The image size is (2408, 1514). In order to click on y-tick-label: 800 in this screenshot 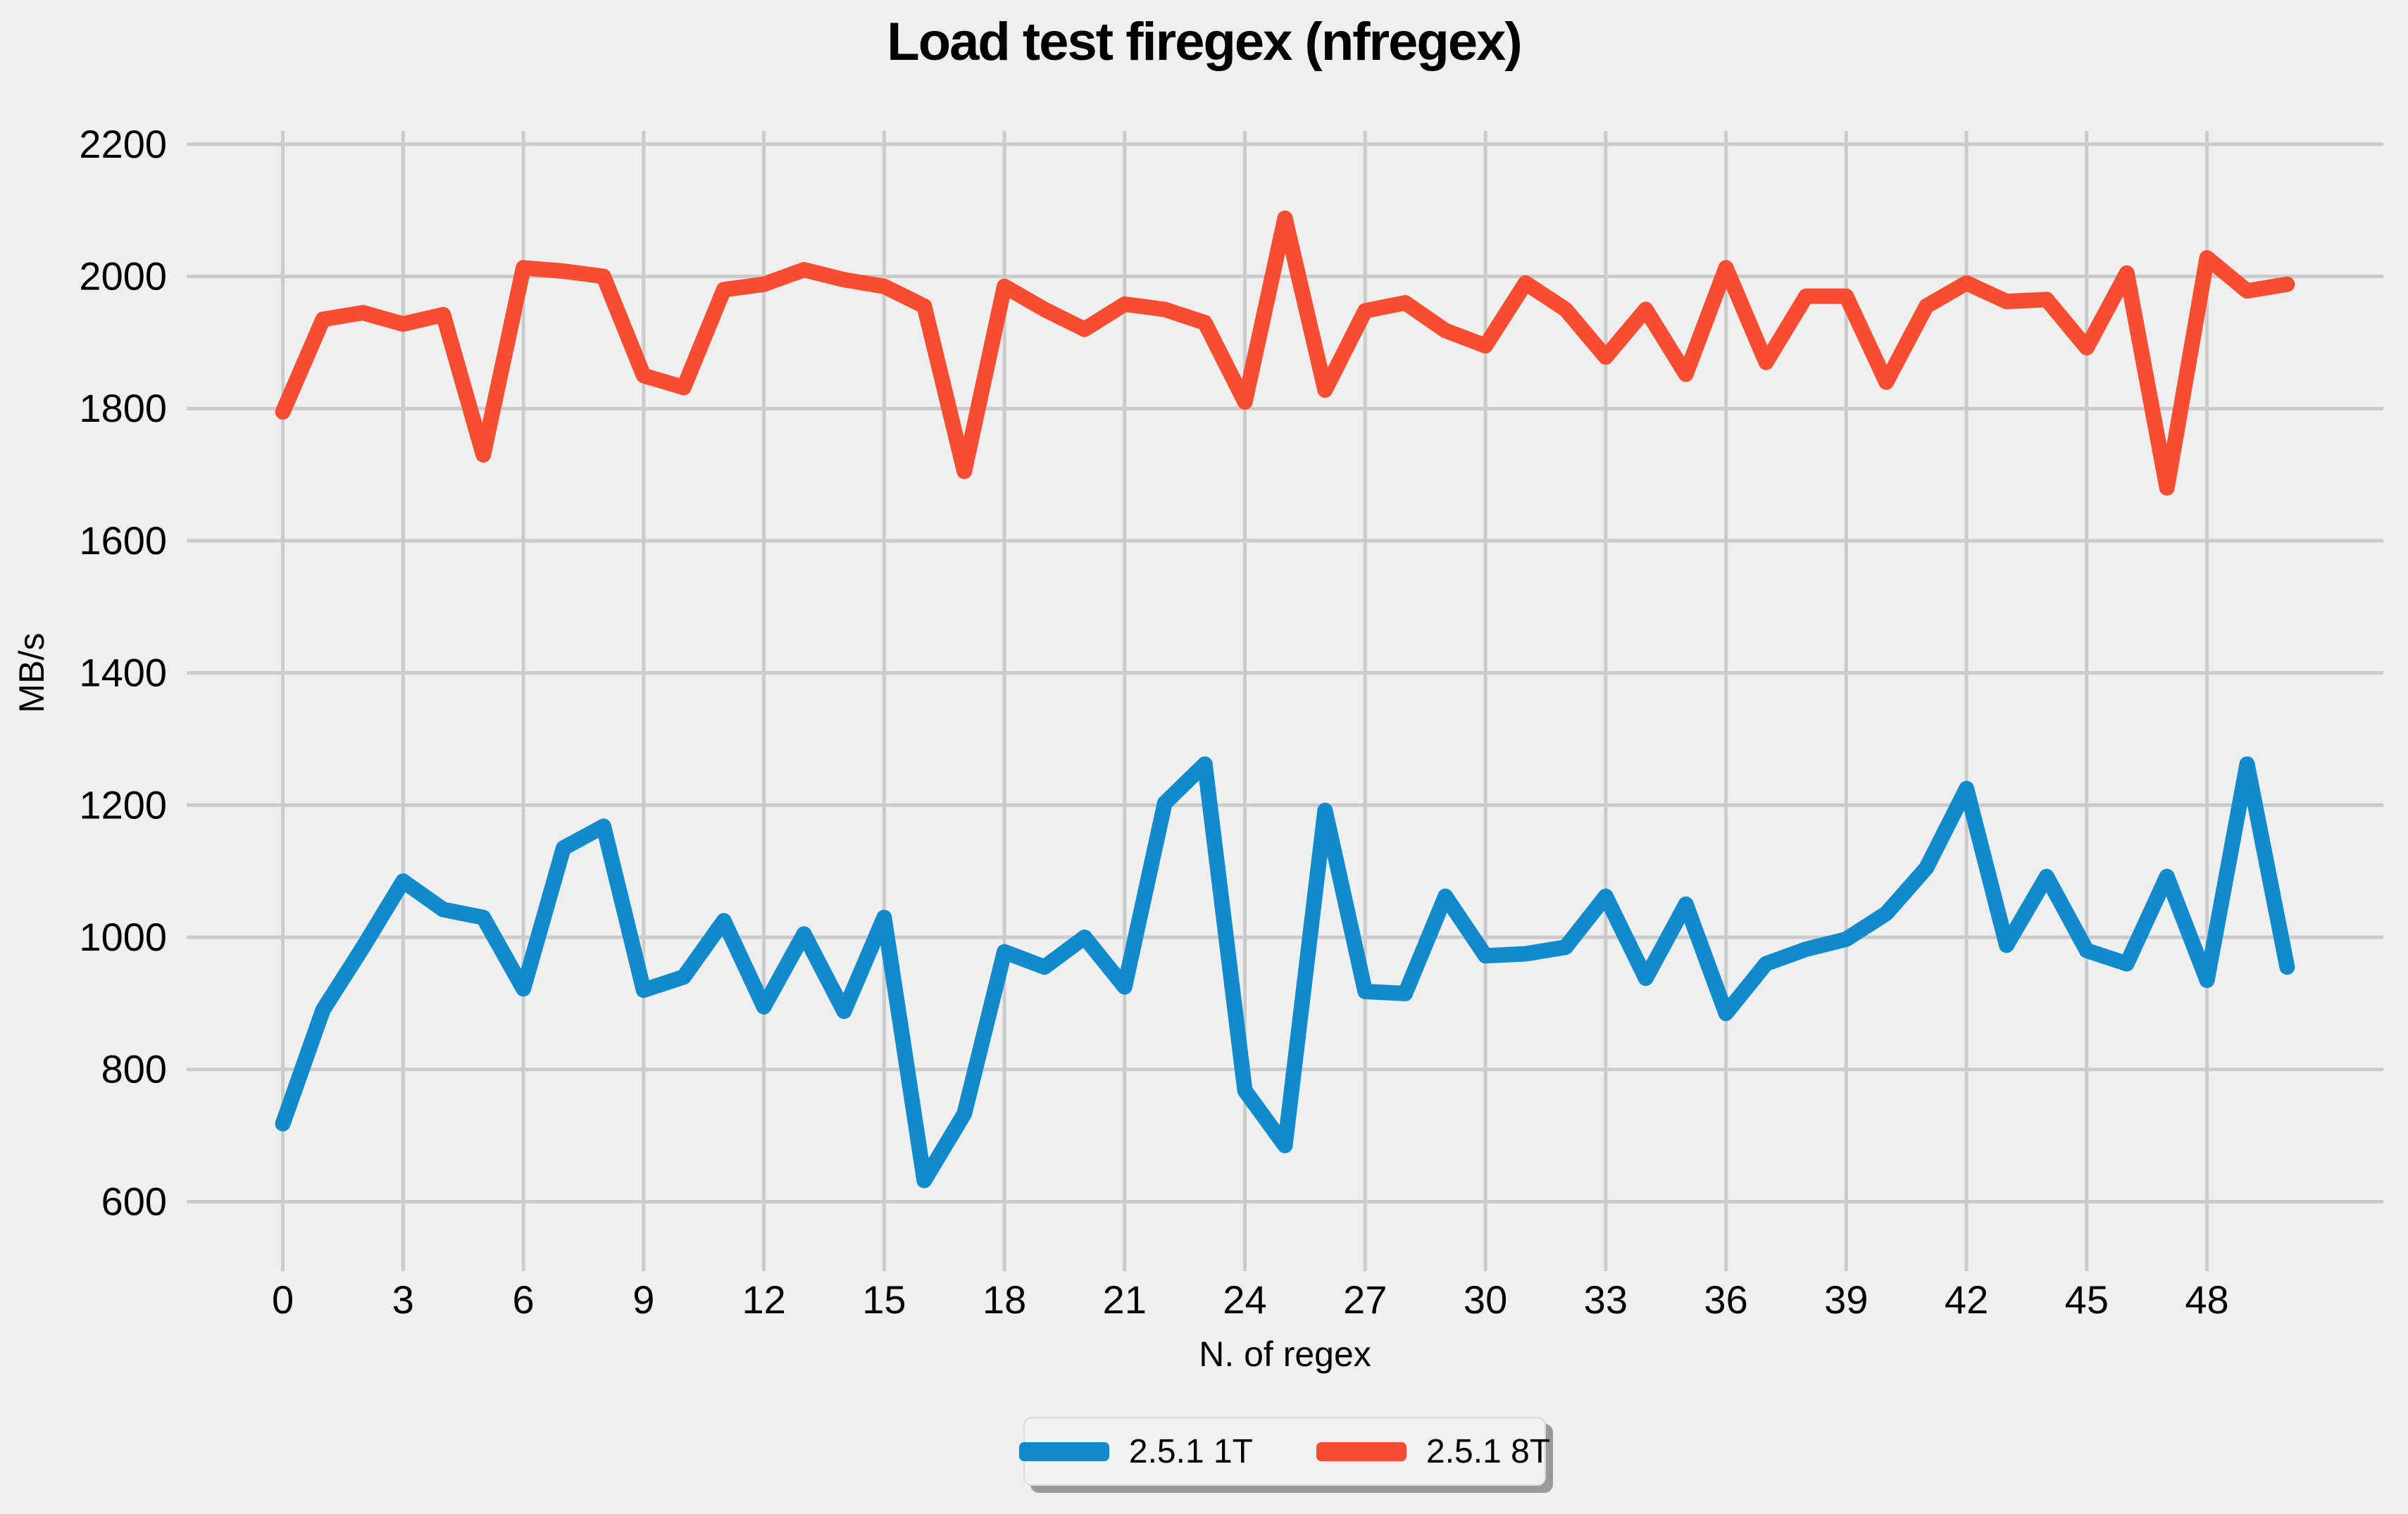, I will do `click(134, 1069)`.